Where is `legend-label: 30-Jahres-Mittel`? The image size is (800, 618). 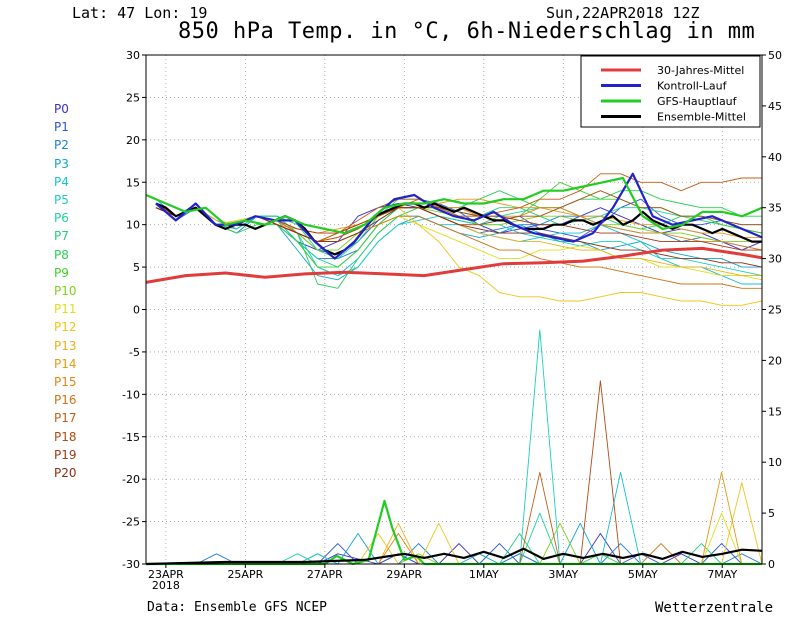 legend-label: 30-Jahres-Mittel is located at coordinates (700, 70).